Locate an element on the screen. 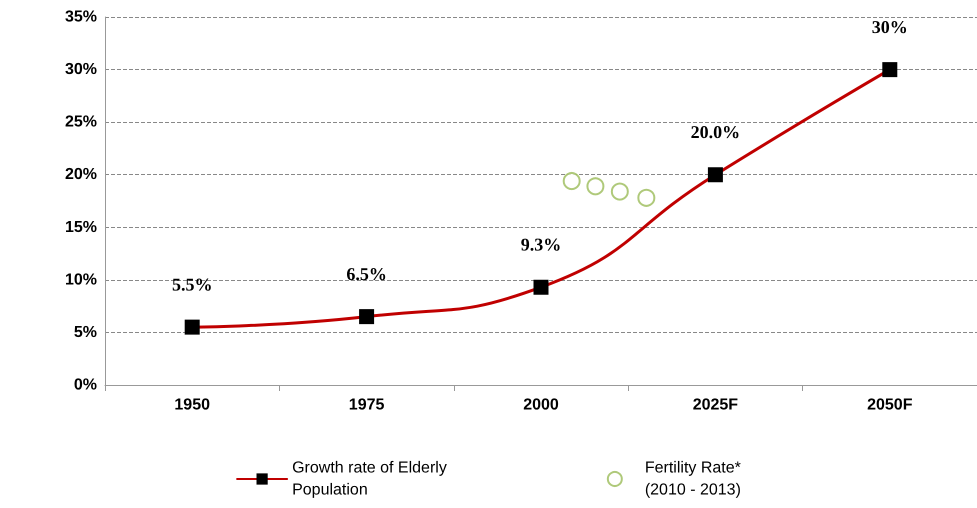  data-label: 5.5% is located at coordinates (192, 284).